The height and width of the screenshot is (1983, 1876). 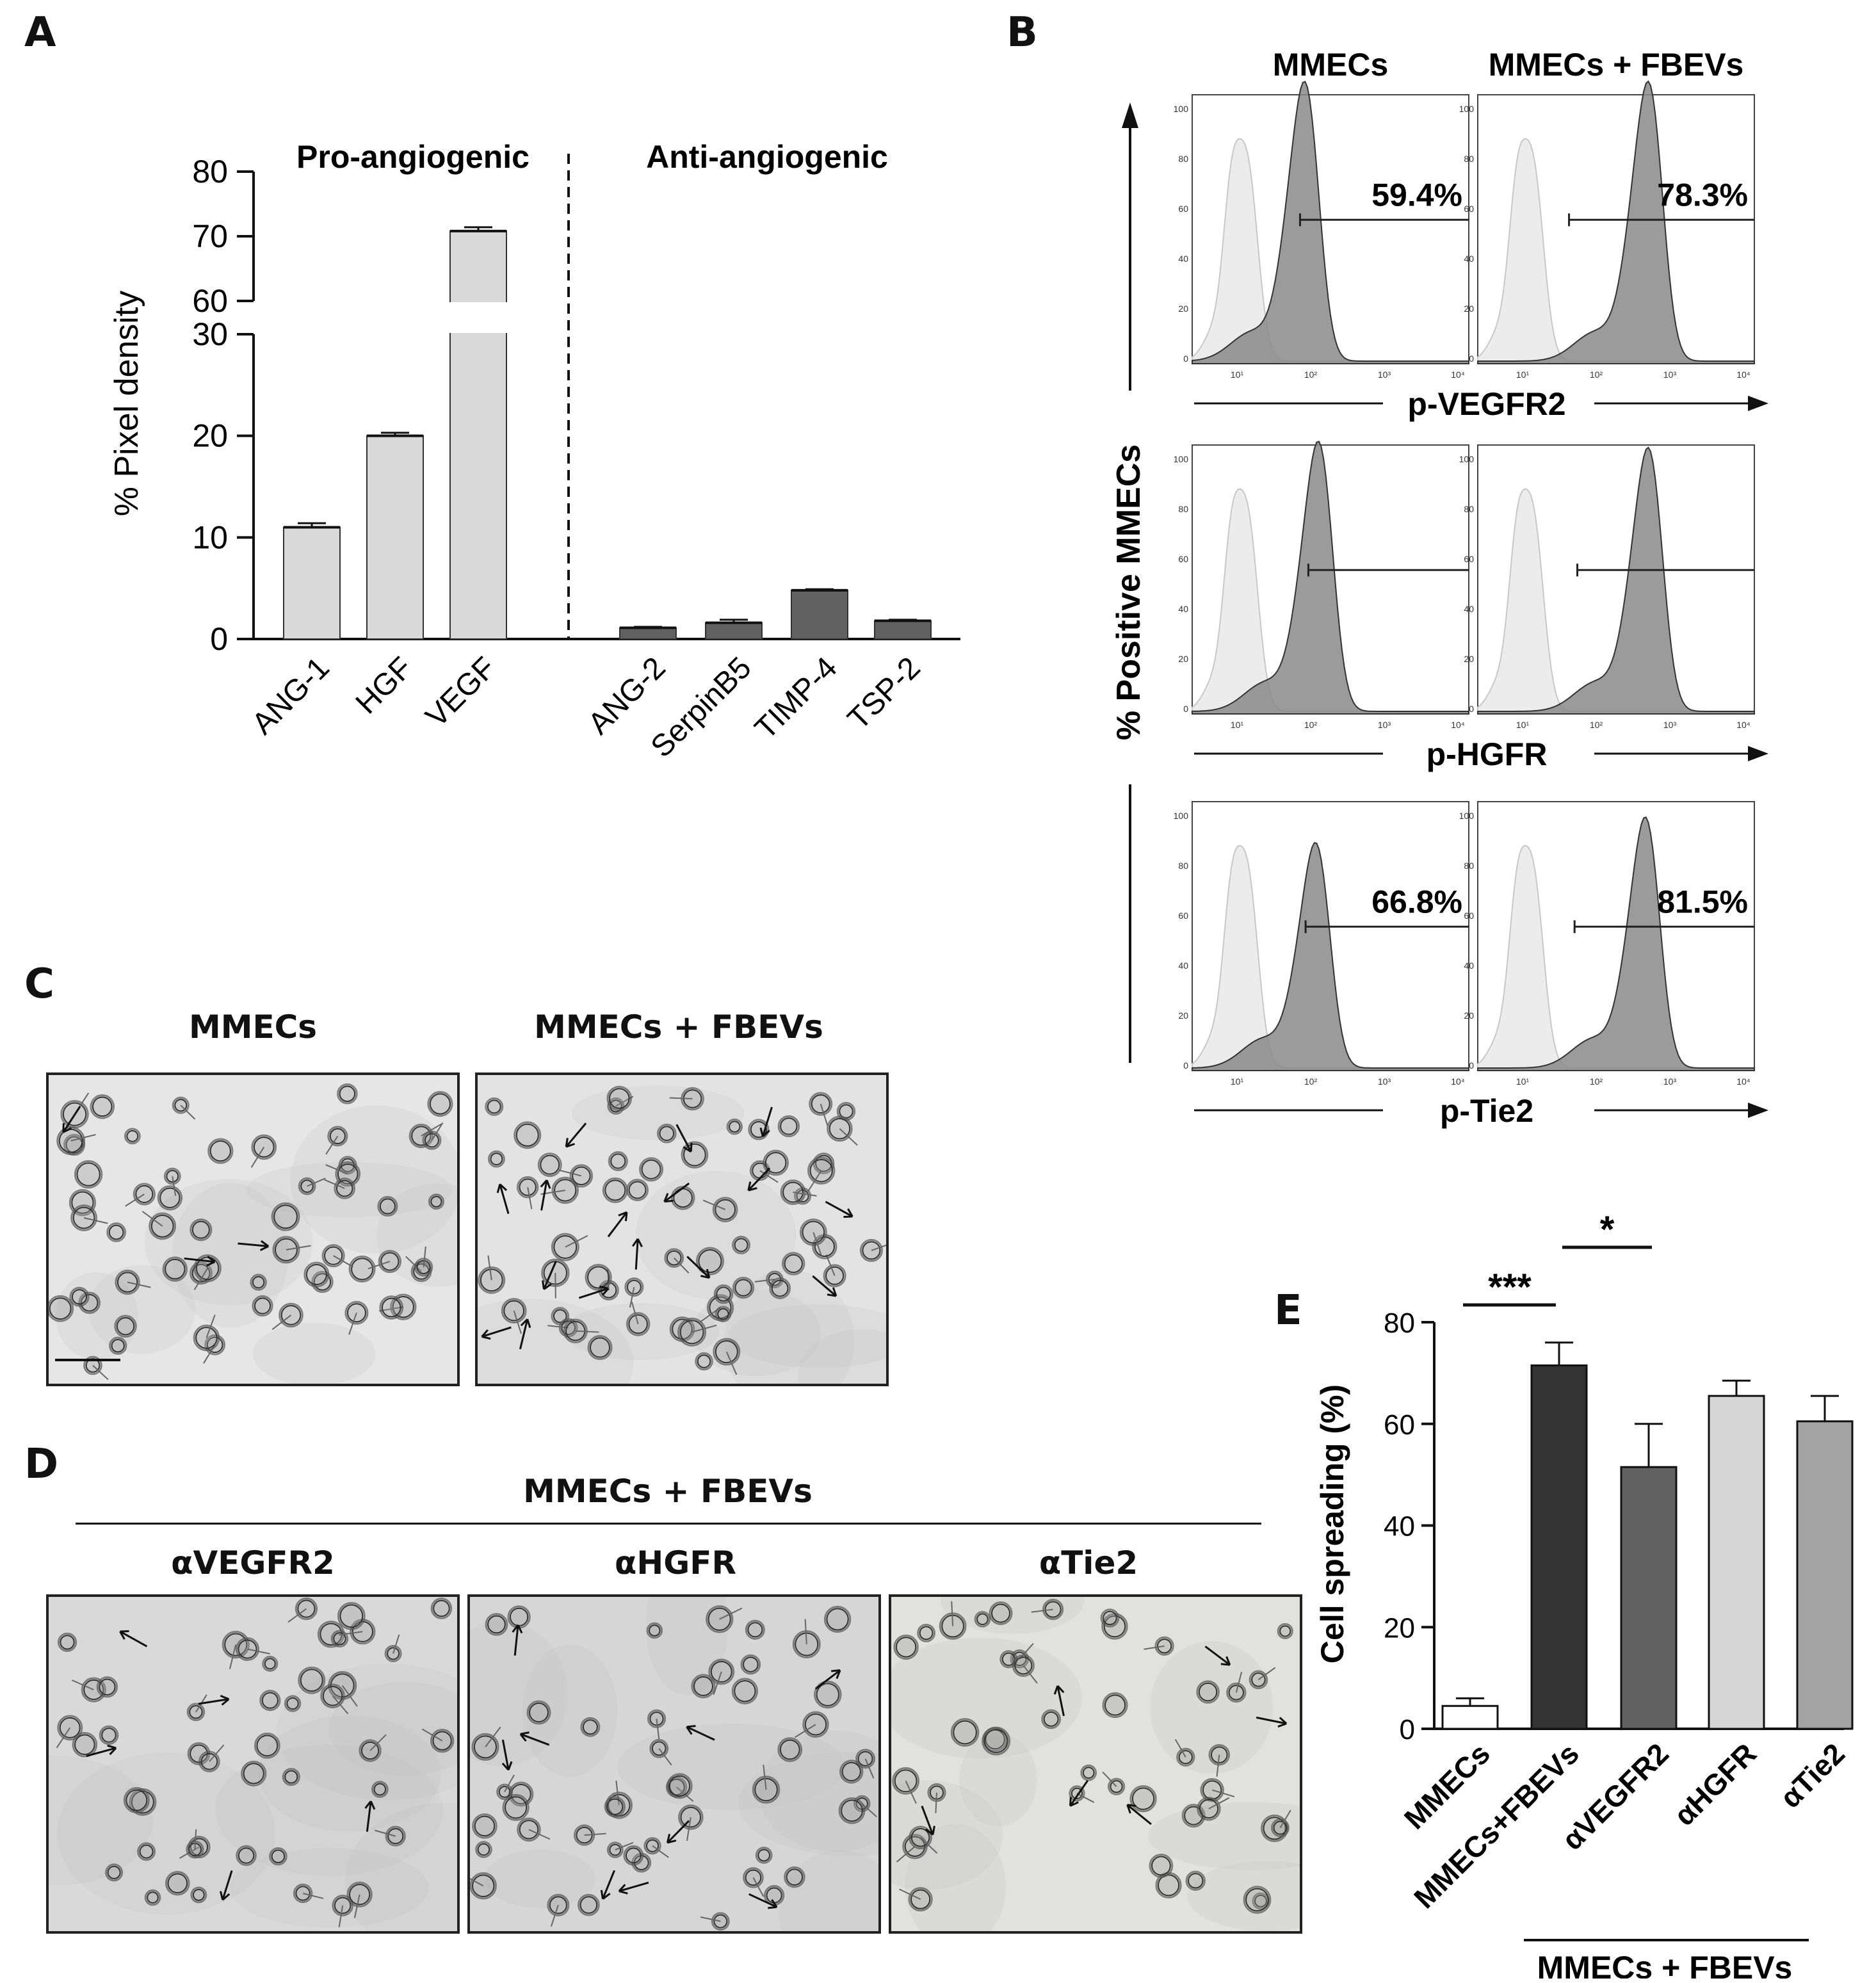 What do you see at coordinates (1758, 753) in the screenshot?
I see `marker-arrow-head` at bounding box center [1758, 753].